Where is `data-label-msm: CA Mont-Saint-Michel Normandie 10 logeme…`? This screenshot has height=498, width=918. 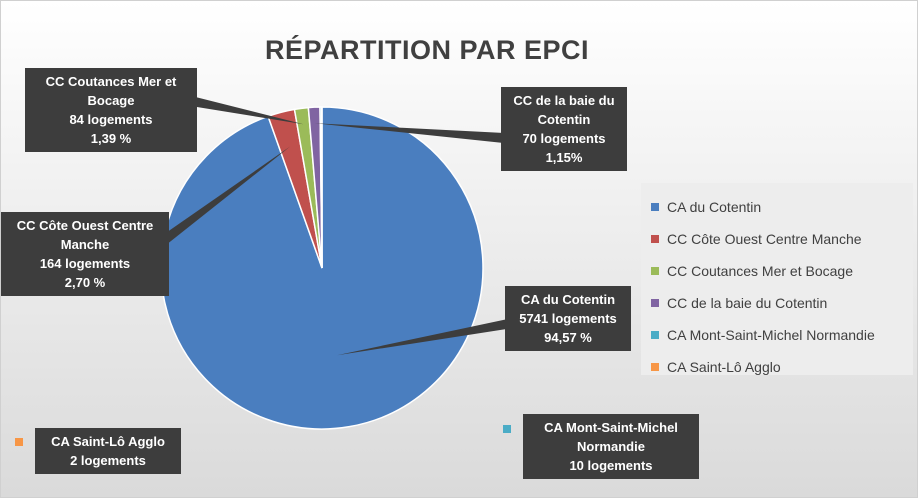 data-label-msm: CA Mont-Saint-Michel Normandie 10 logeme… is located at coordinates (611, 446).